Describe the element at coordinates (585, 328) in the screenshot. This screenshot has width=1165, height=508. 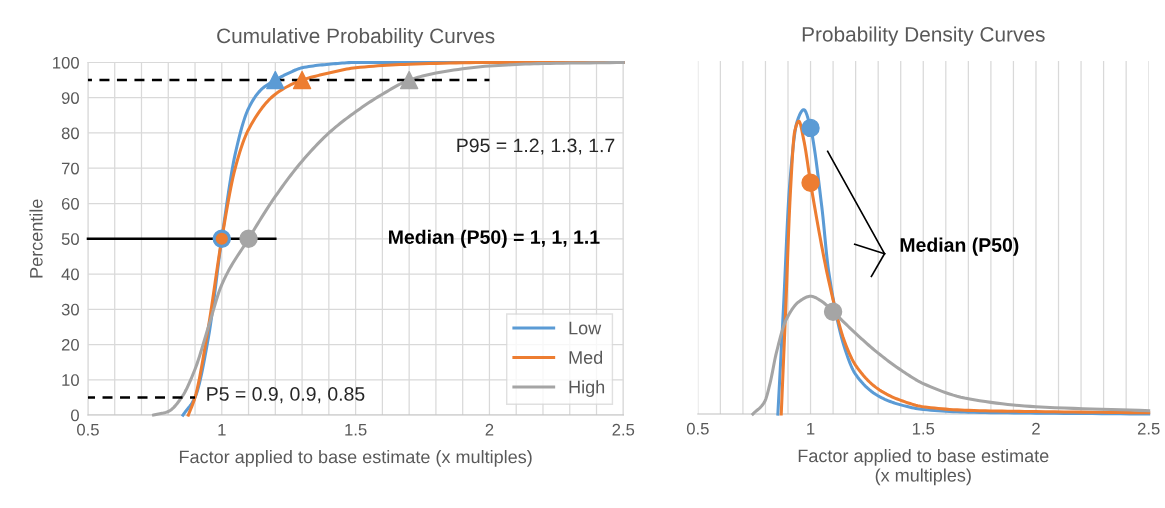
I see `legend-label: Low` at that location.